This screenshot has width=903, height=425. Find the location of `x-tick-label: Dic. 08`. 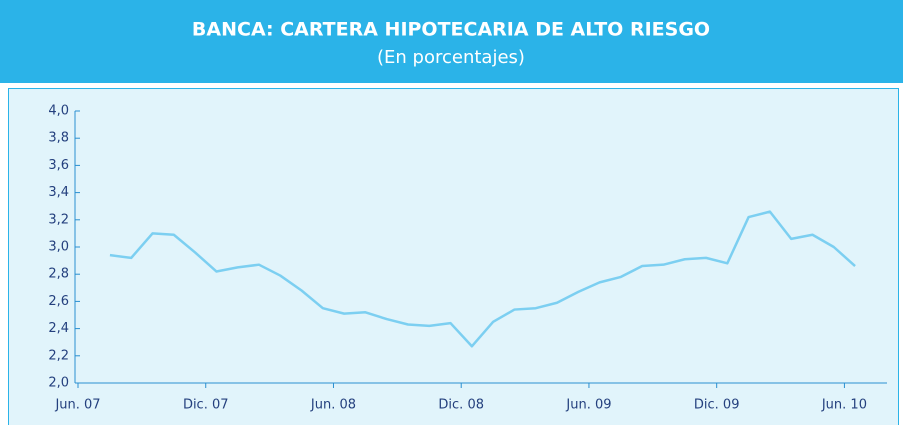

x-tick-label: Dic. 08 is located at coordinates (461, 405).